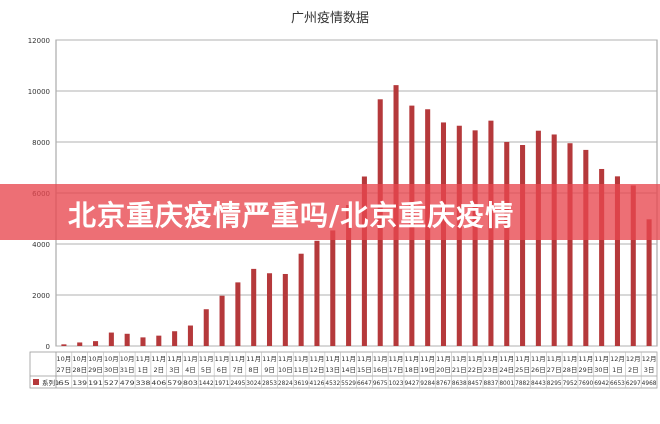 This screenshot has width=660, height=424. What do you see at coordinates (95, 370) in the screenshot?
I see `x-tick-label-day: 29日` at bounding box center [95, 370].